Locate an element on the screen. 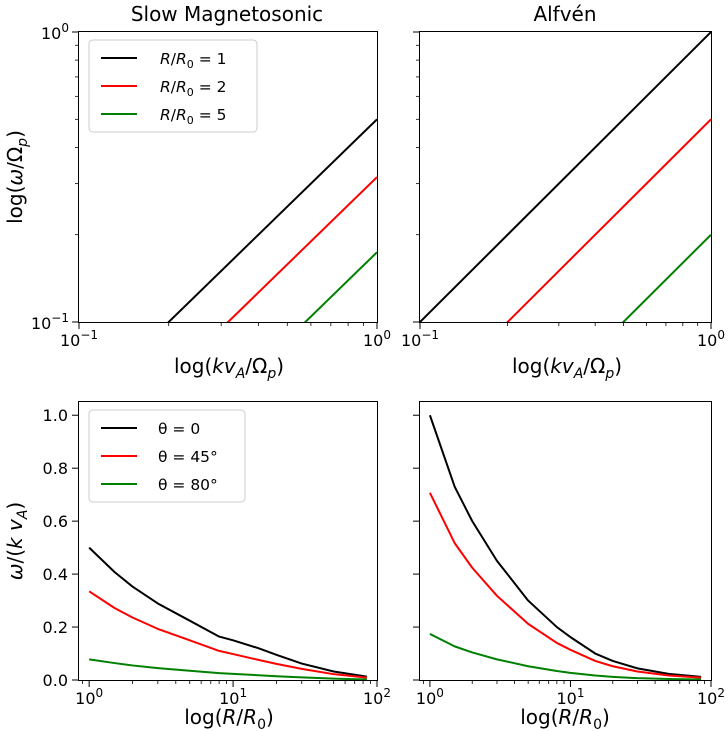 The image size is (728, 731). legend-bottom-left-box is located at coordinates (167, 456).